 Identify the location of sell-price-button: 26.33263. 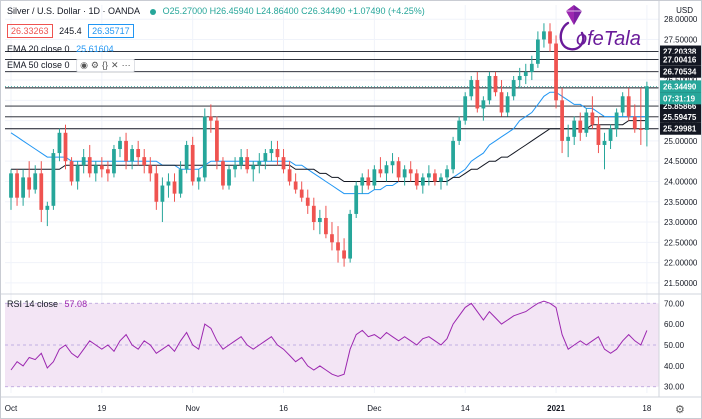
(30, 31).